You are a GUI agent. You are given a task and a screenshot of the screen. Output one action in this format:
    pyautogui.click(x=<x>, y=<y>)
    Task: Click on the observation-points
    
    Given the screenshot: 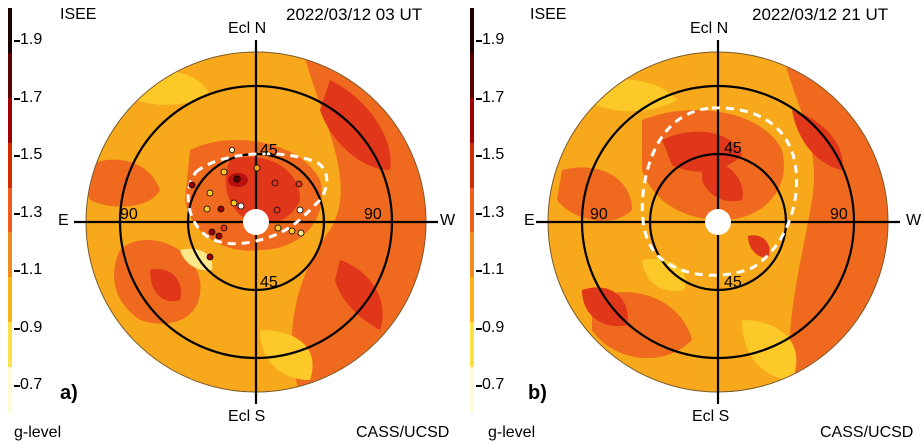 What is the action you would take?
    pyautogui.click(x=246, y=203)
    